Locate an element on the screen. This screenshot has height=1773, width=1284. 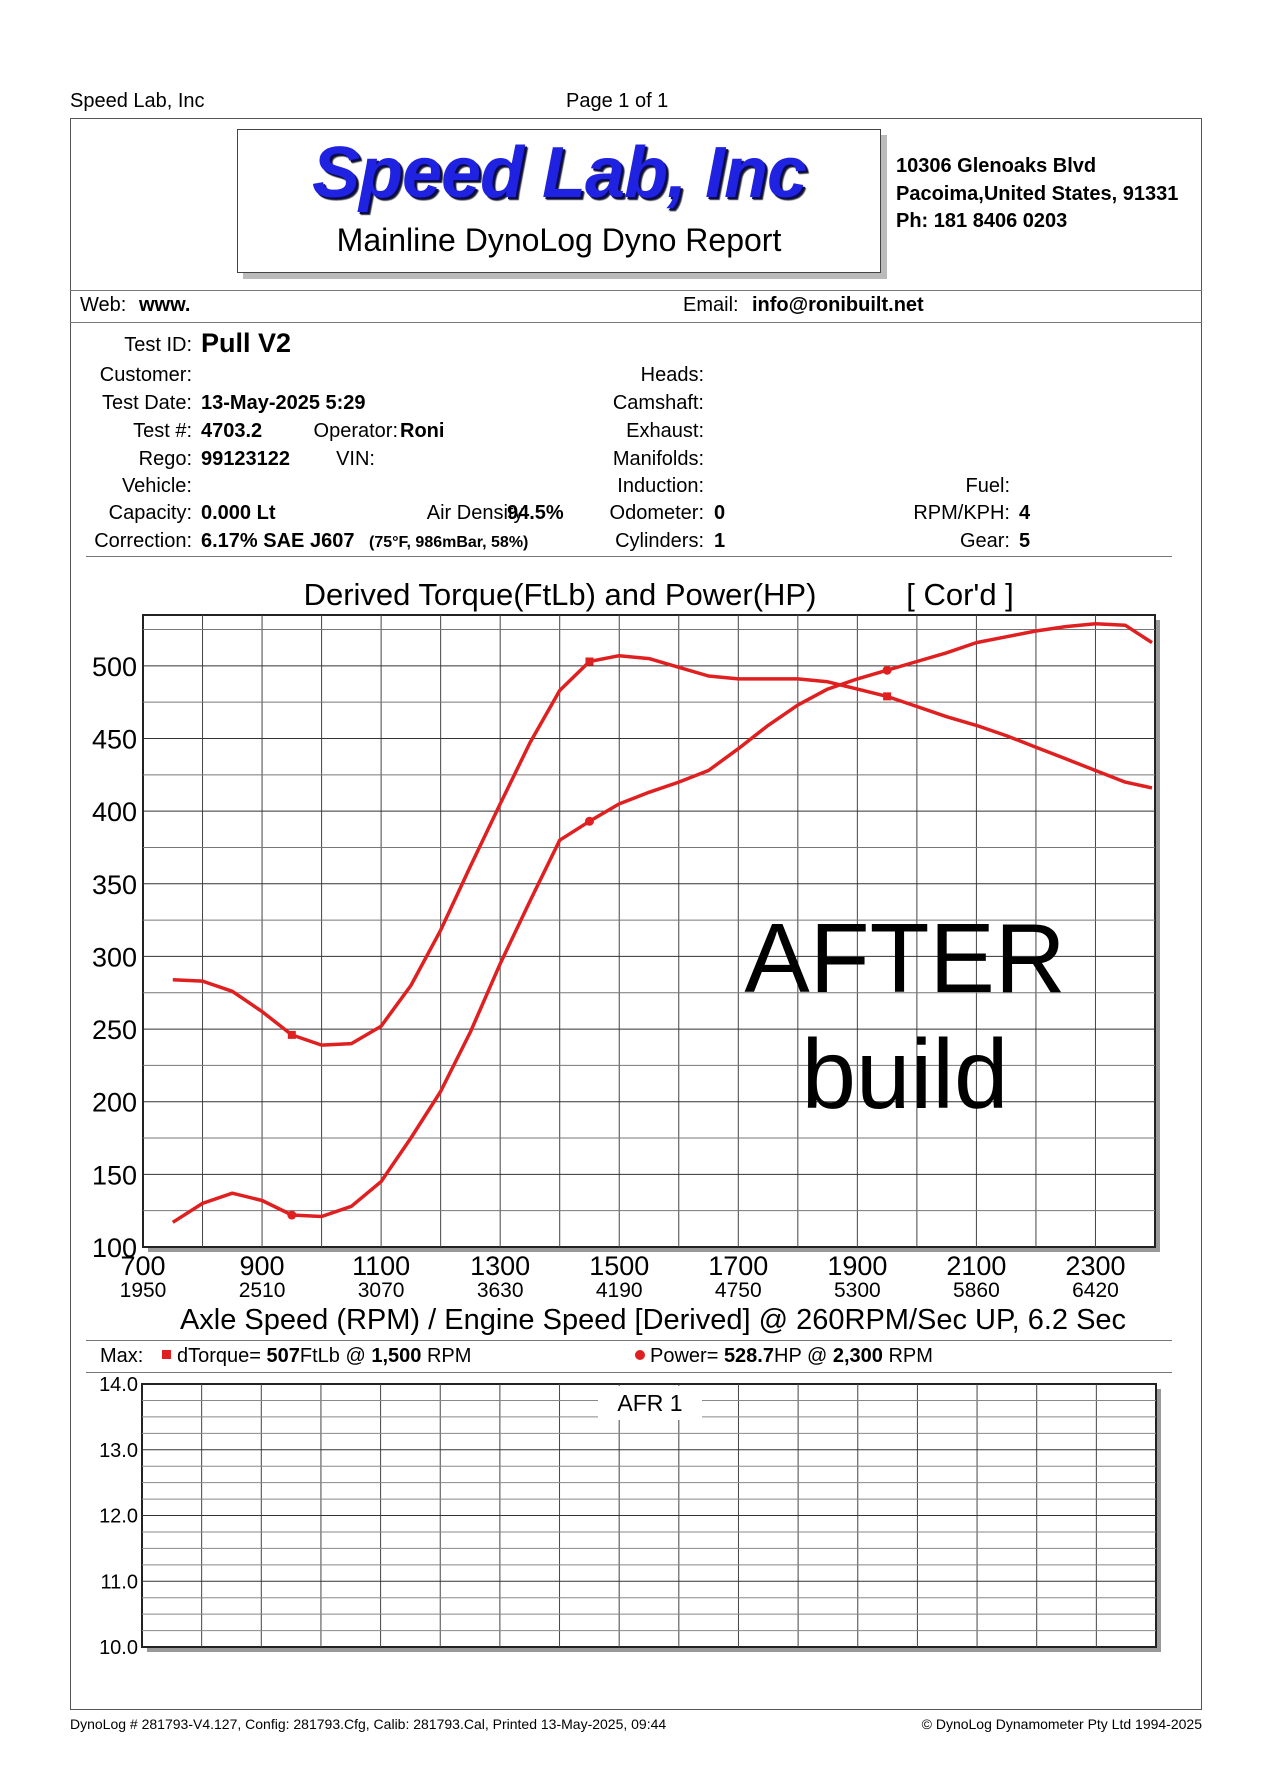
cylinders-label: Cylinders: is located at coordinates (659, 541).